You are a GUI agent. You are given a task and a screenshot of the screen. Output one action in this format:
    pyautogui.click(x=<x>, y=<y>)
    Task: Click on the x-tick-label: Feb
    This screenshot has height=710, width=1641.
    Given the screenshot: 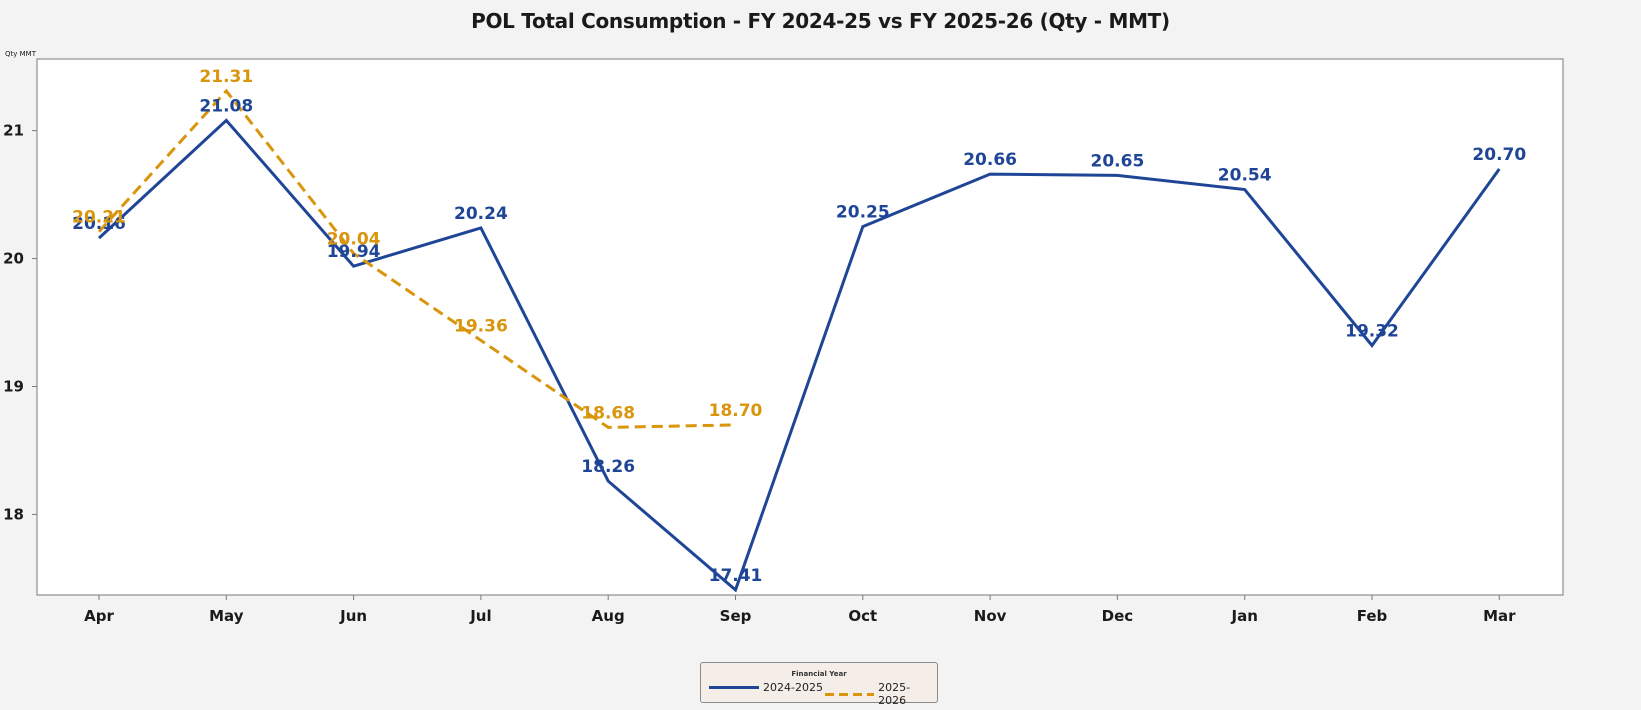 What is the action you would take?
    pyautogui.click(x=1372, y=616)
    